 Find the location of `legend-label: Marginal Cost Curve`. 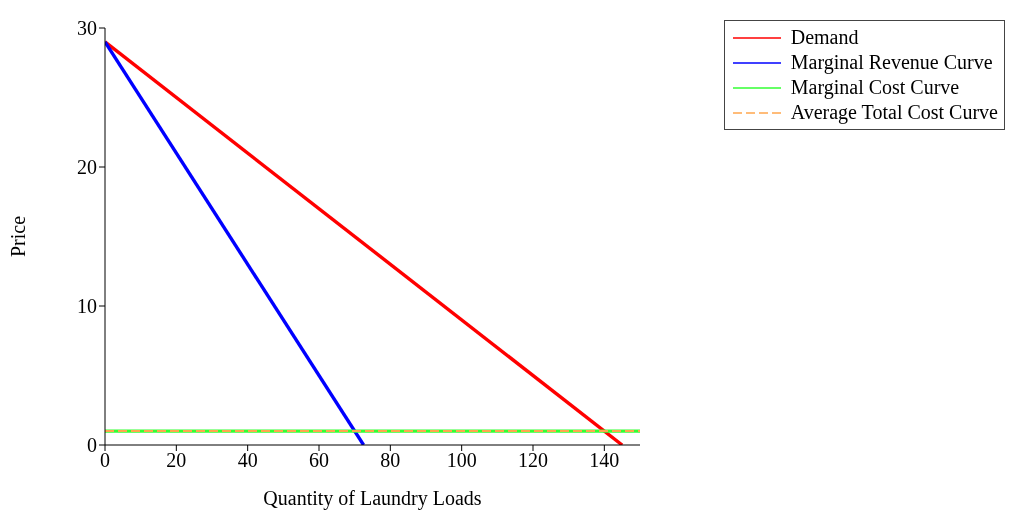

legend-label: Marginal Cost Curve is located at coordinates (875, 87).